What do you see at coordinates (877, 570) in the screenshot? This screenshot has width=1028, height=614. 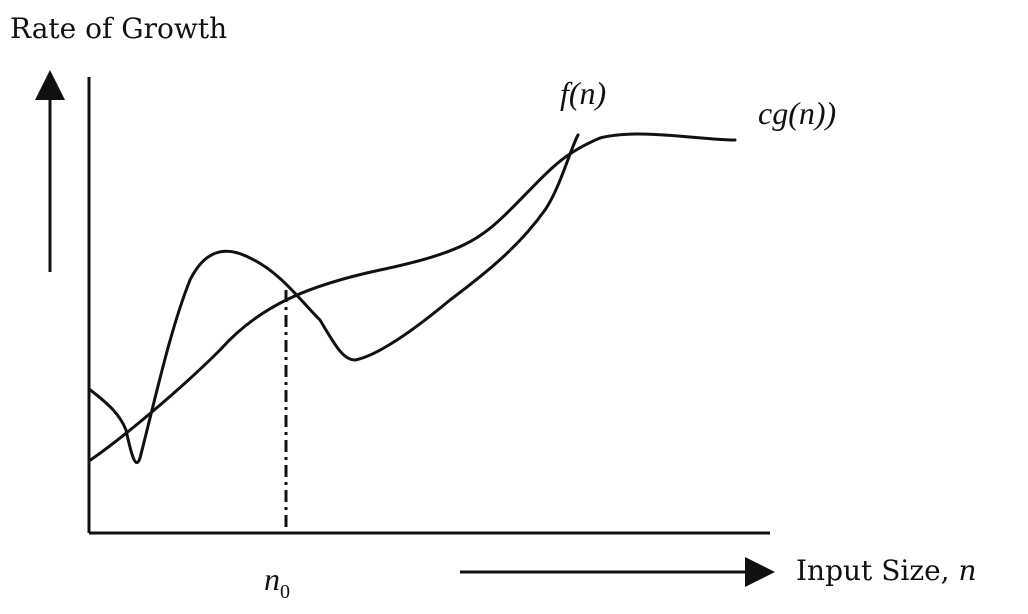 I see `x-axis-title-text: Input Size,` at bounding box center [877, 570].